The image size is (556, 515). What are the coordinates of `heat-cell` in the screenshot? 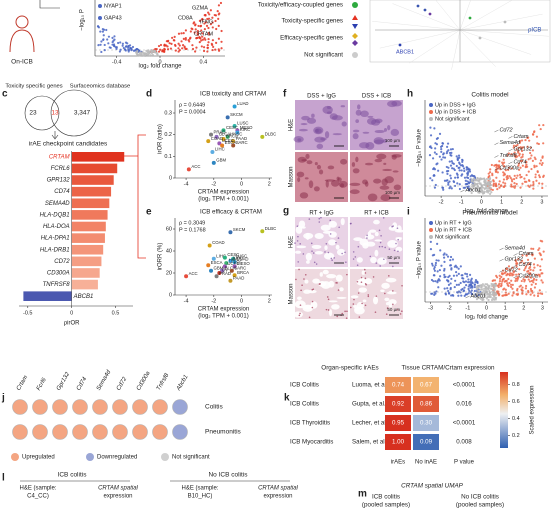 It's located at (398, 442).